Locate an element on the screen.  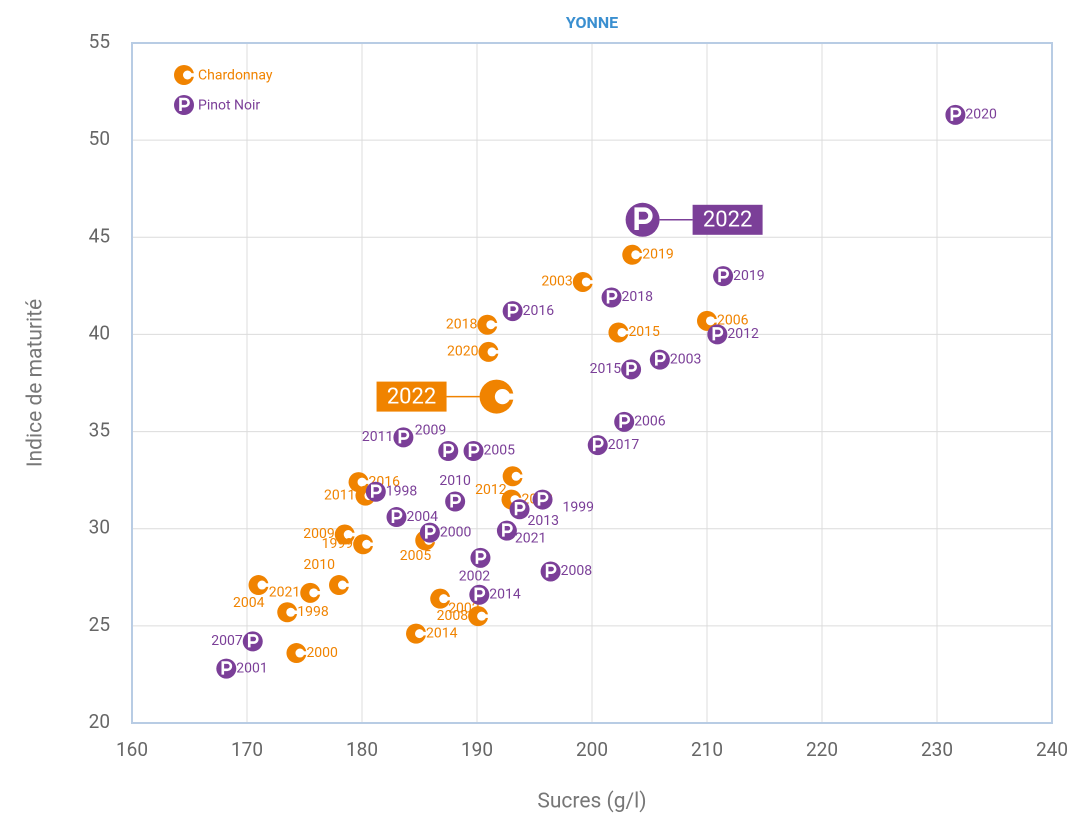
point-label: 2001 is located at coordinates (251, 668).